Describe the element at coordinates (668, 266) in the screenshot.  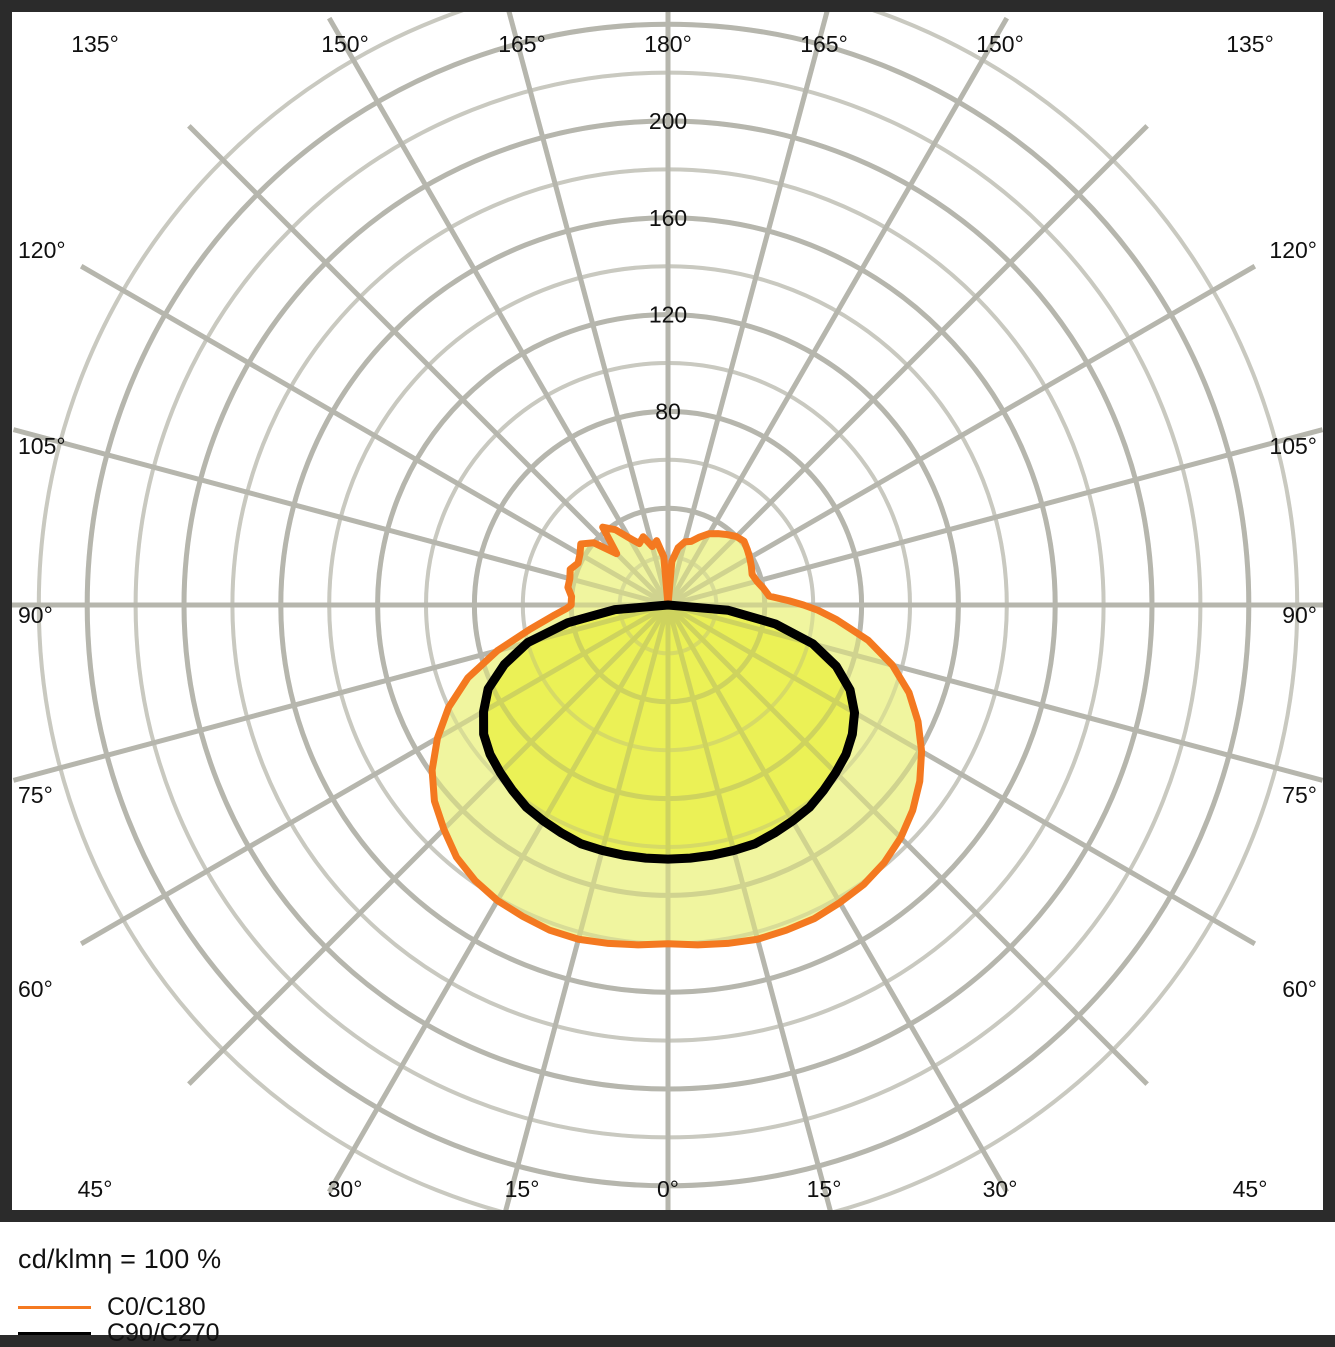
I see `radial-tick-labels: 80 120 160 200` at that location.